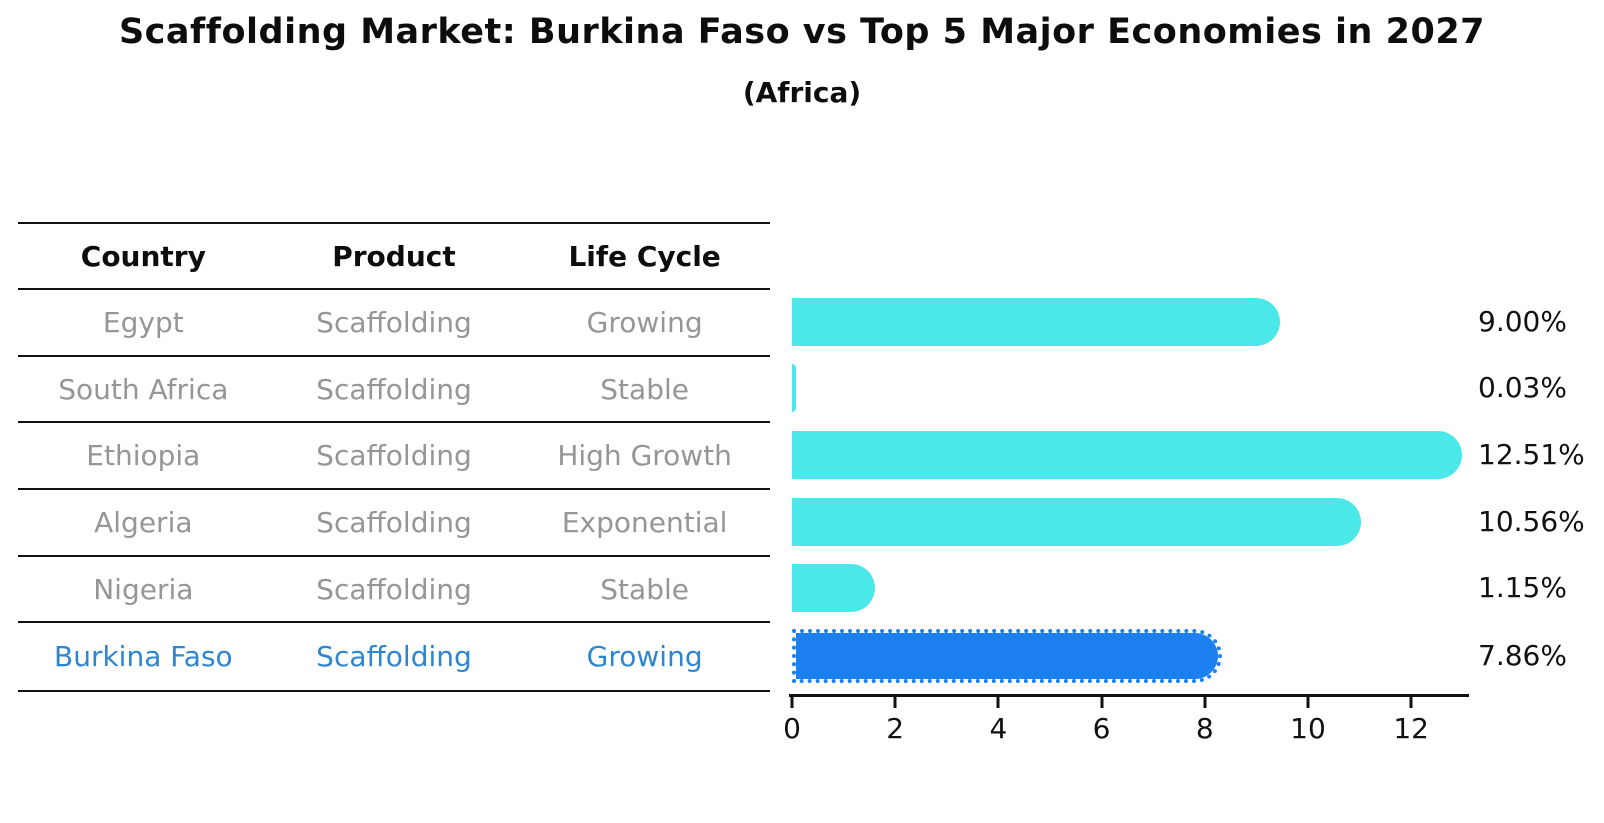 The width and height of the screenshot is (1604, 823). What do you see at coordinates (1101, 728) in the screenshot?
I see `x-axis-tick-label: 6` at bounding box center [1101, 728].